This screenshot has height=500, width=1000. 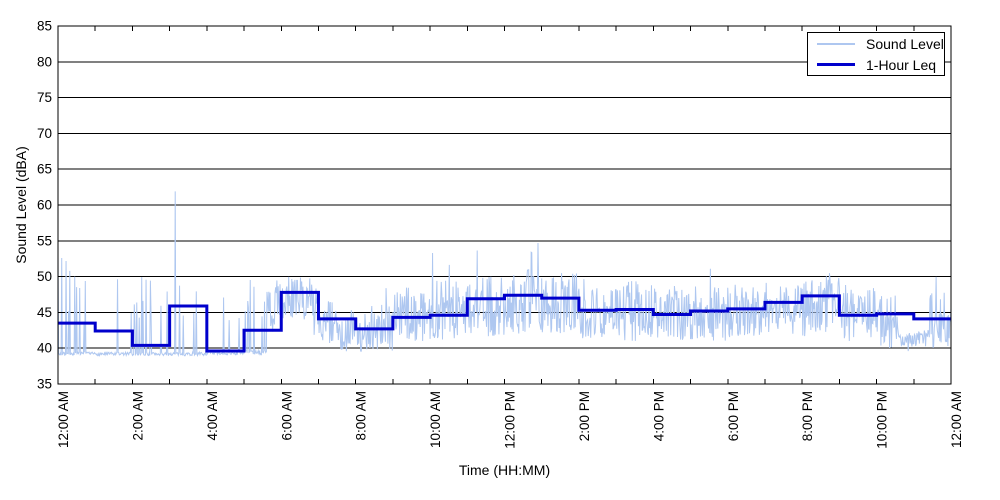 I want to click on x-tick-label: 12:00 PM, so click(x=510, y=420).